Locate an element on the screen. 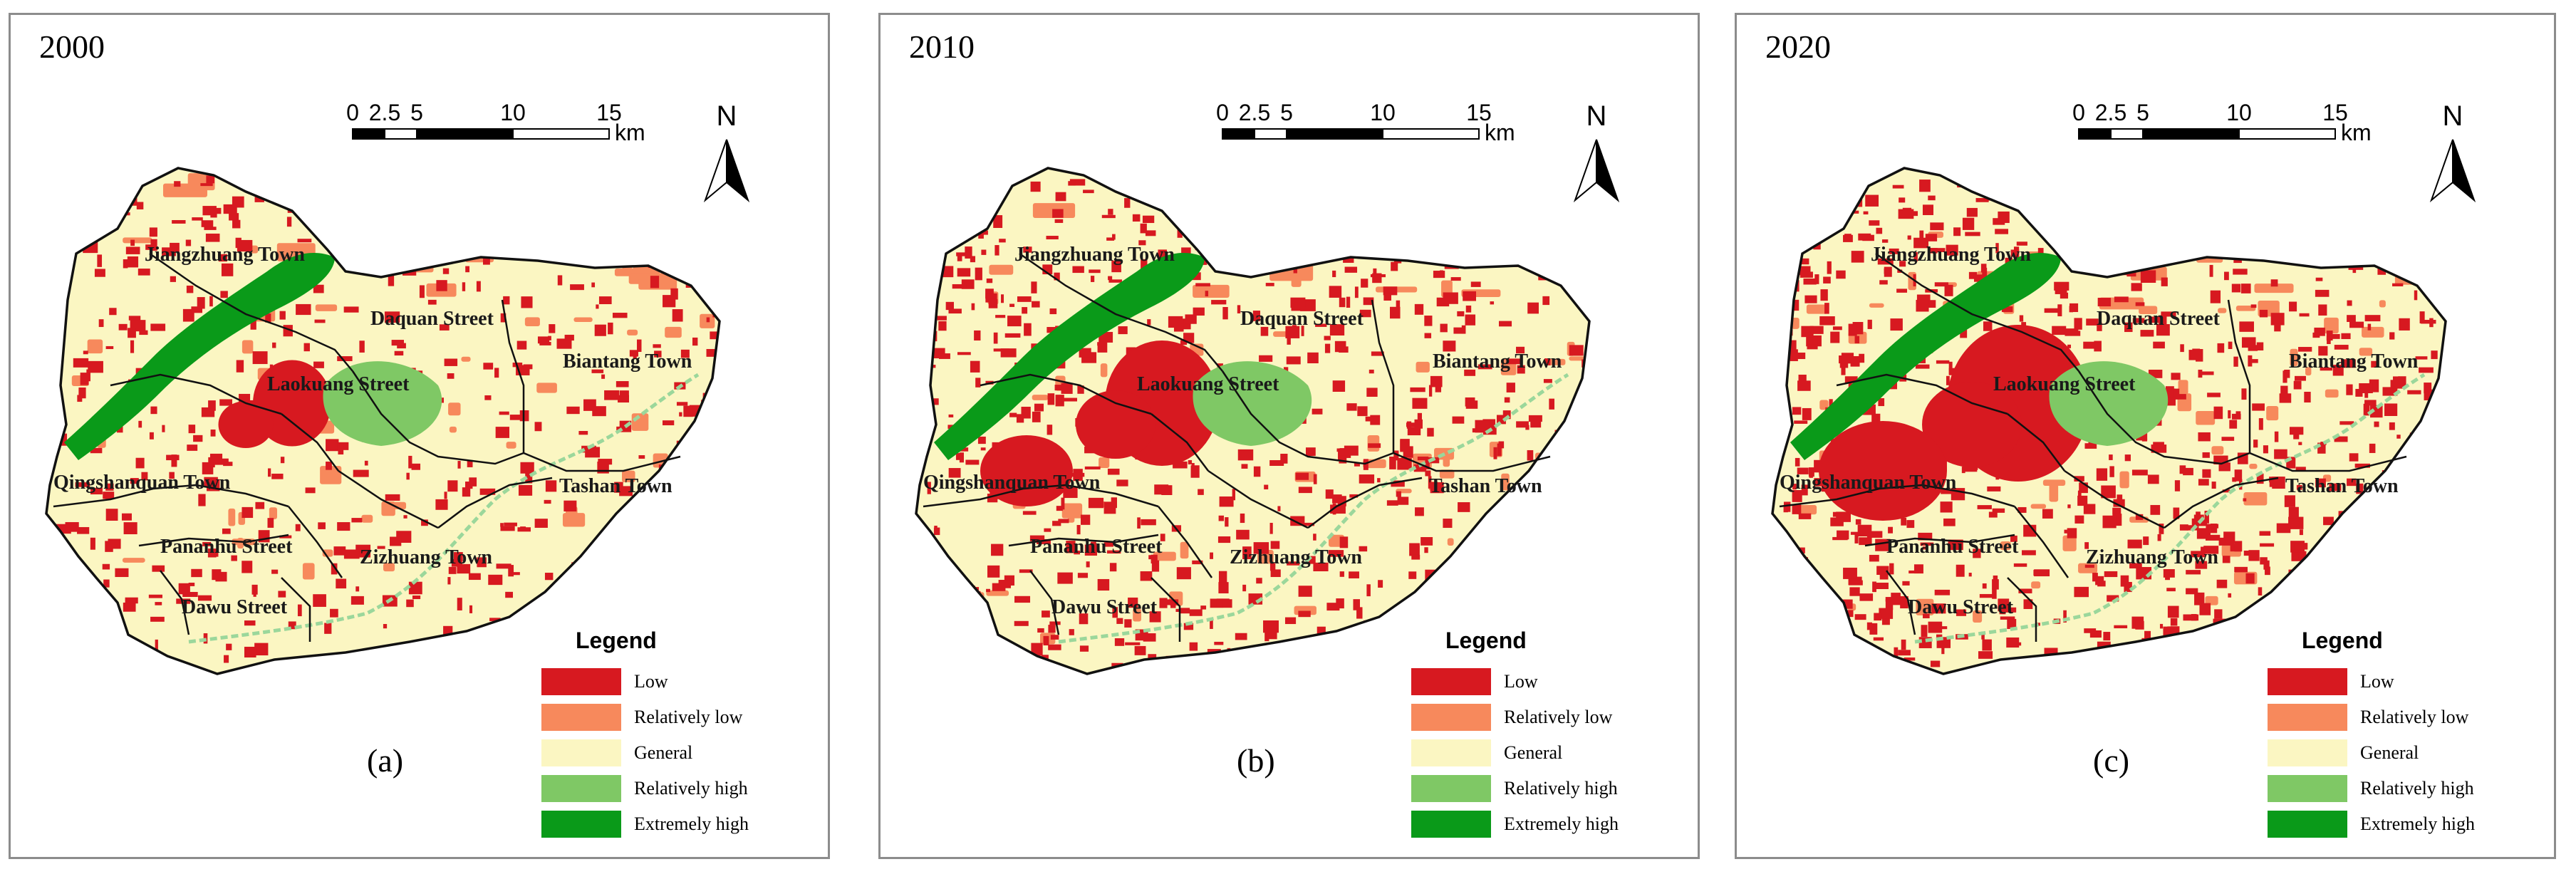  panel-caption: (c) is located at coordinates (2111, 760).